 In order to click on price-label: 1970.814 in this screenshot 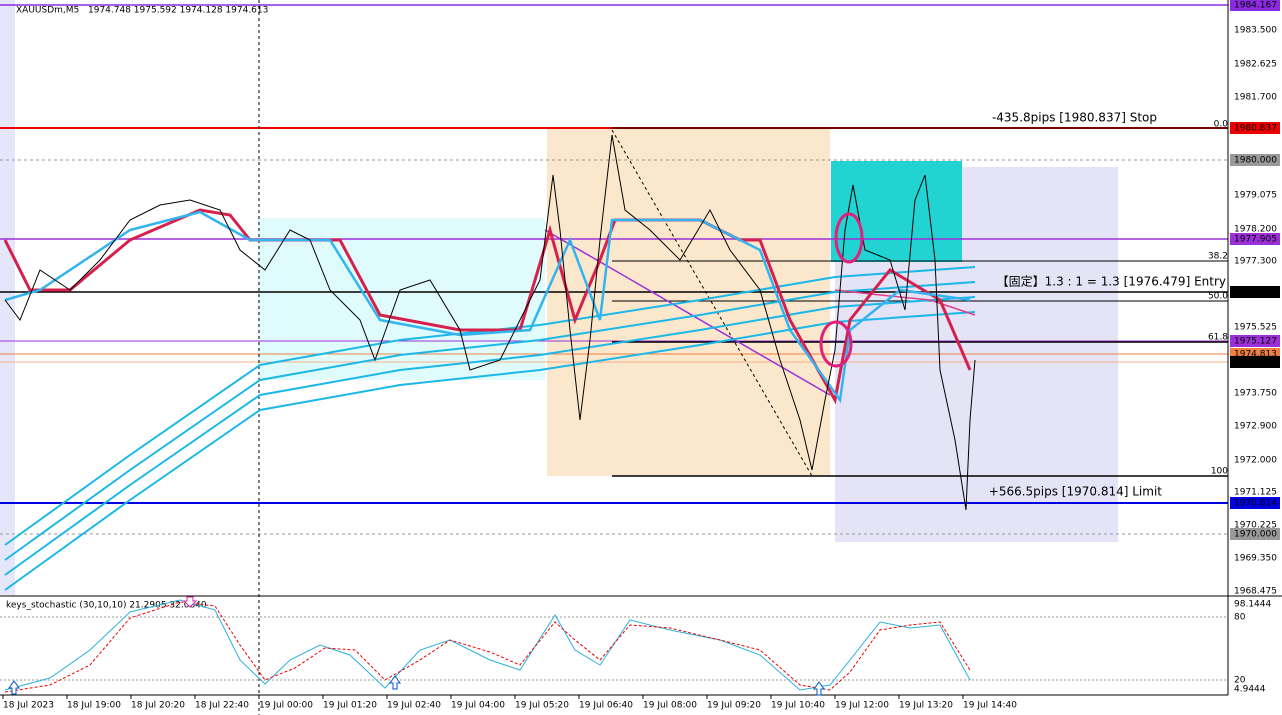, I will do `click(1255, 504)`.